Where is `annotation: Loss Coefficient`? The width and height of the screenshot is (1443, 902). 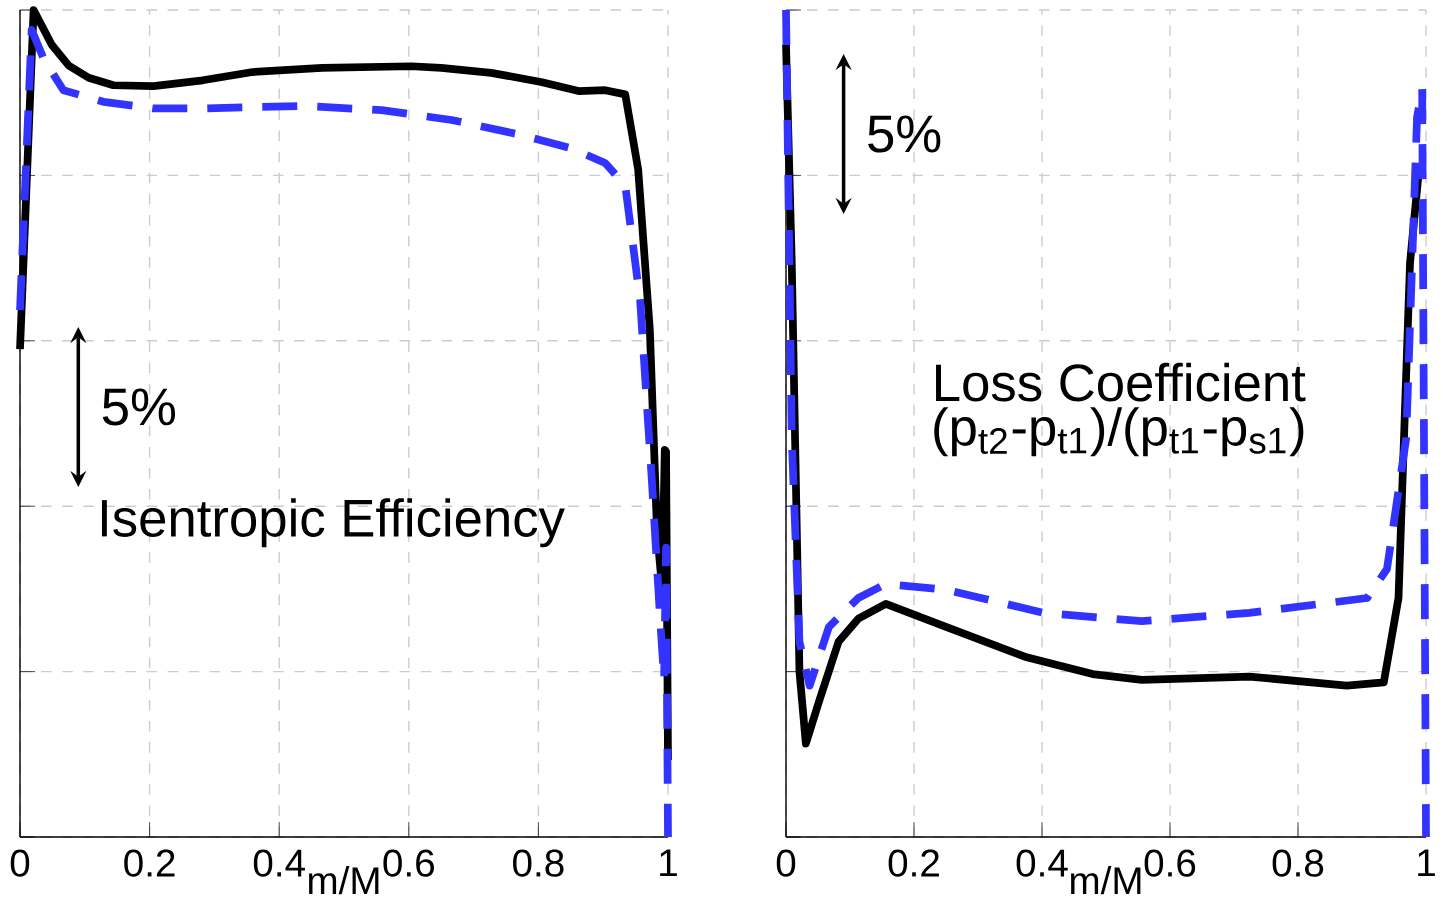
annotation: Loss Coefficient is located at coordinates (1121, 382).